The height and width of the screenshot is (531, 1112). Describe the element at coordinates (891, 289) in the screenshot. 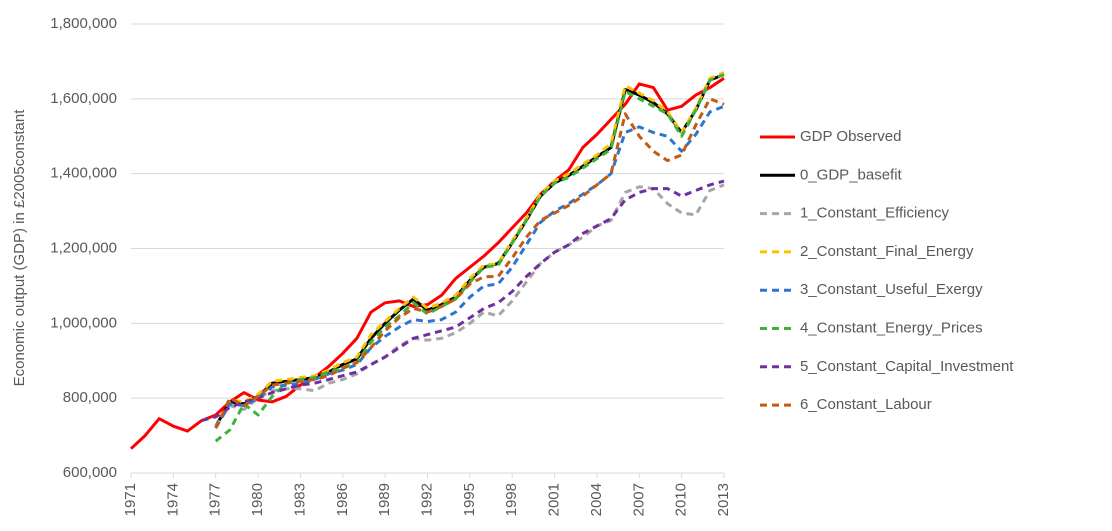

I see `legend-label: 3_Constant_Useful_Exergy` at that location.